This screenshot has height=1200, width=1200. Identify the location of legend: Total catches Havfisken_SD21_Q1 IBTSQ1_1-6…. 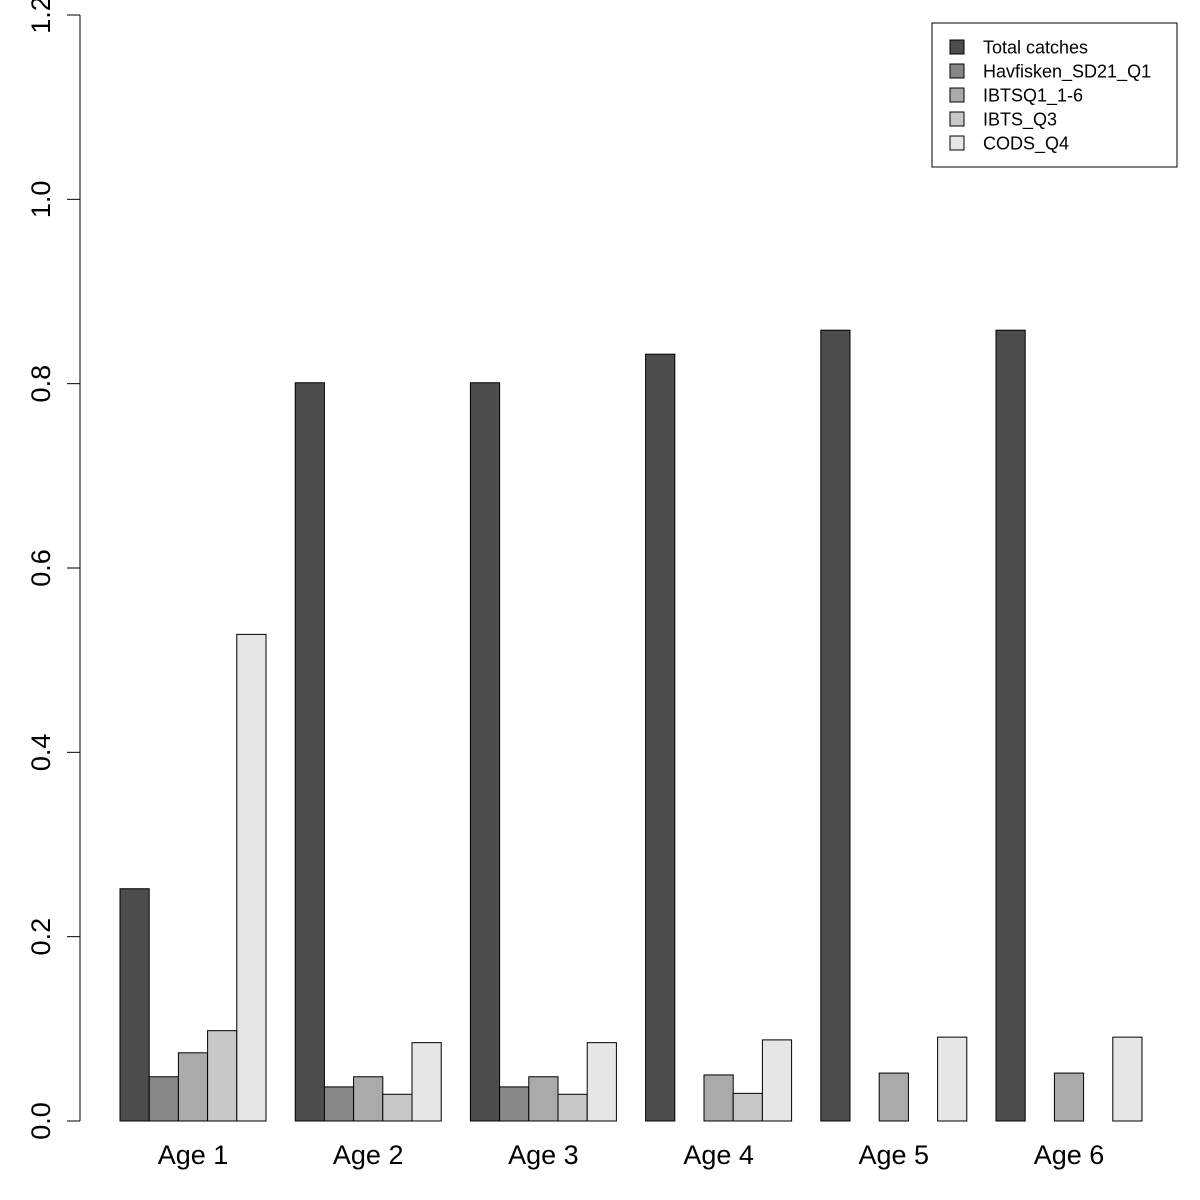
(1054, 95).